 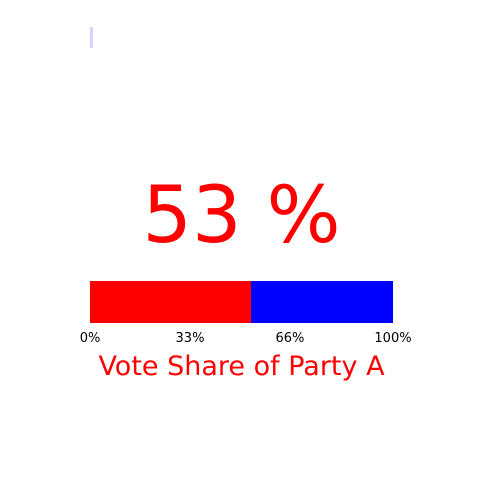 I want to click on tick-label: 0%, so click(x=90, y=338).